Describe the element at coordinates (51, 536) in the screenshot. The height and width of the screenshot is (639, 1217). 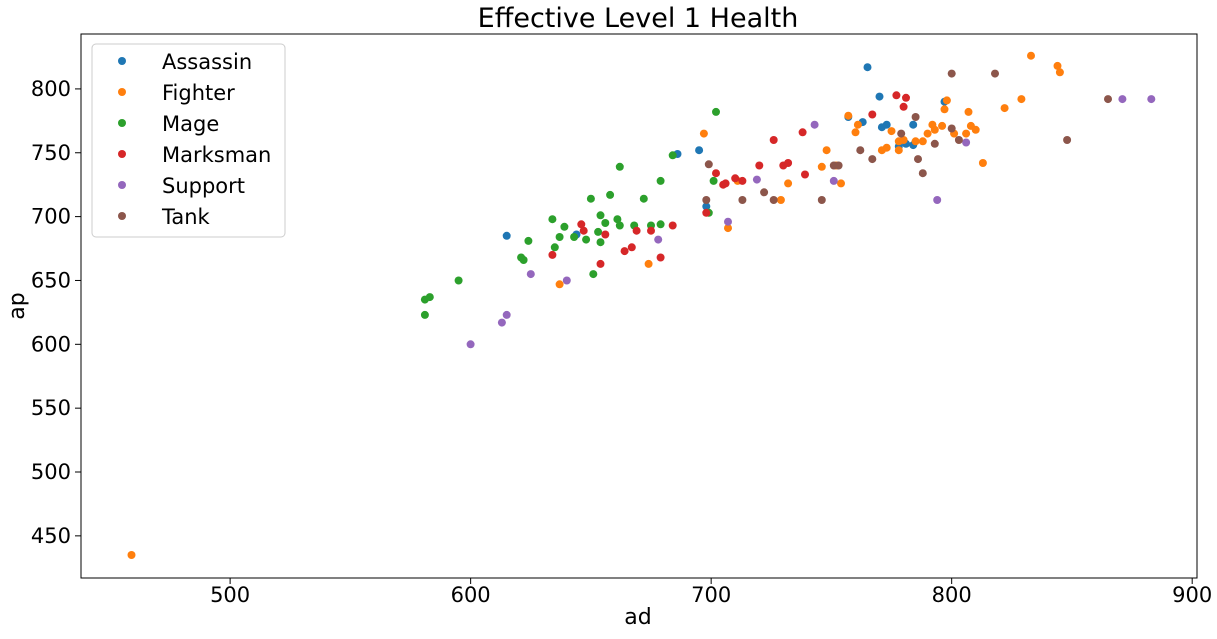
I see `y-tick-label: 450` at that location.